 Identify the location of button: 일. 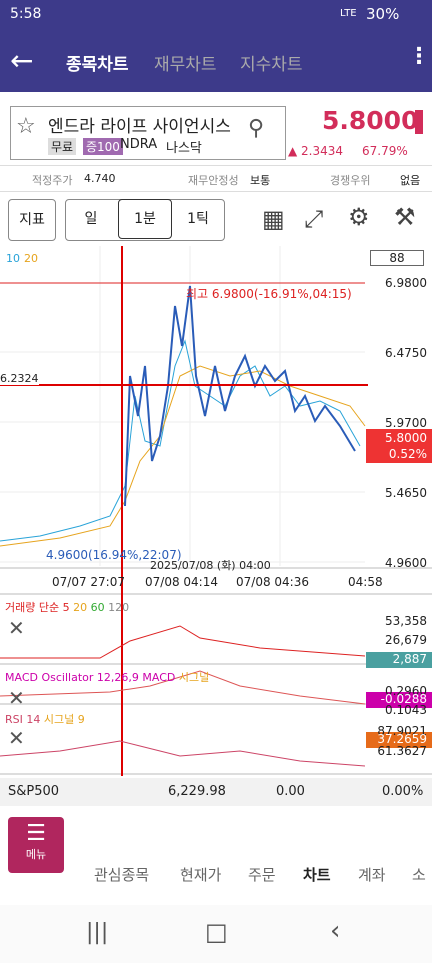
(91, 219).